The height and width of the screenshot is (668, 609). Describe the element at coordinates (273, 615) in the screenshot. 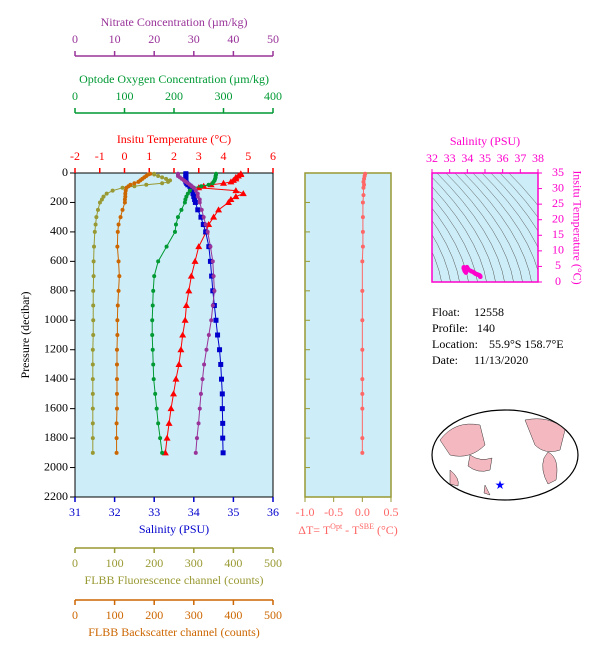

I see `x-tick-label: 500` at that location.